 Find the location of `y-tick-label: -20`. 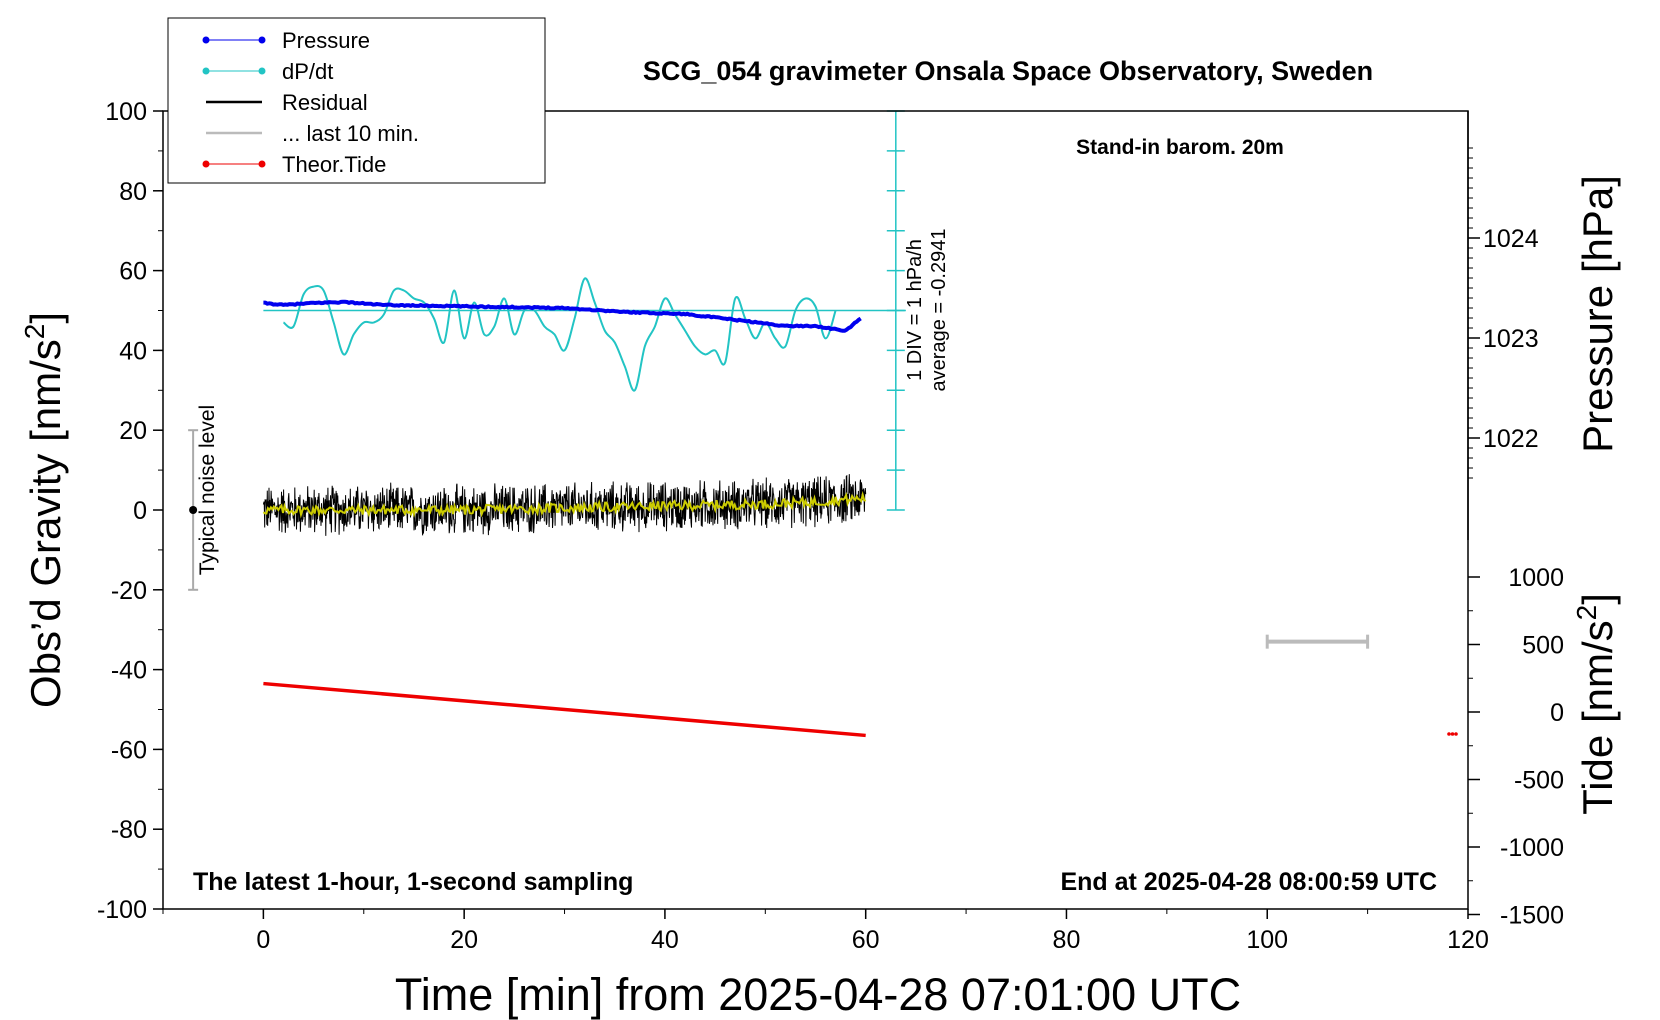

y-tick-label: -20 is located at coordinates (129, 591).